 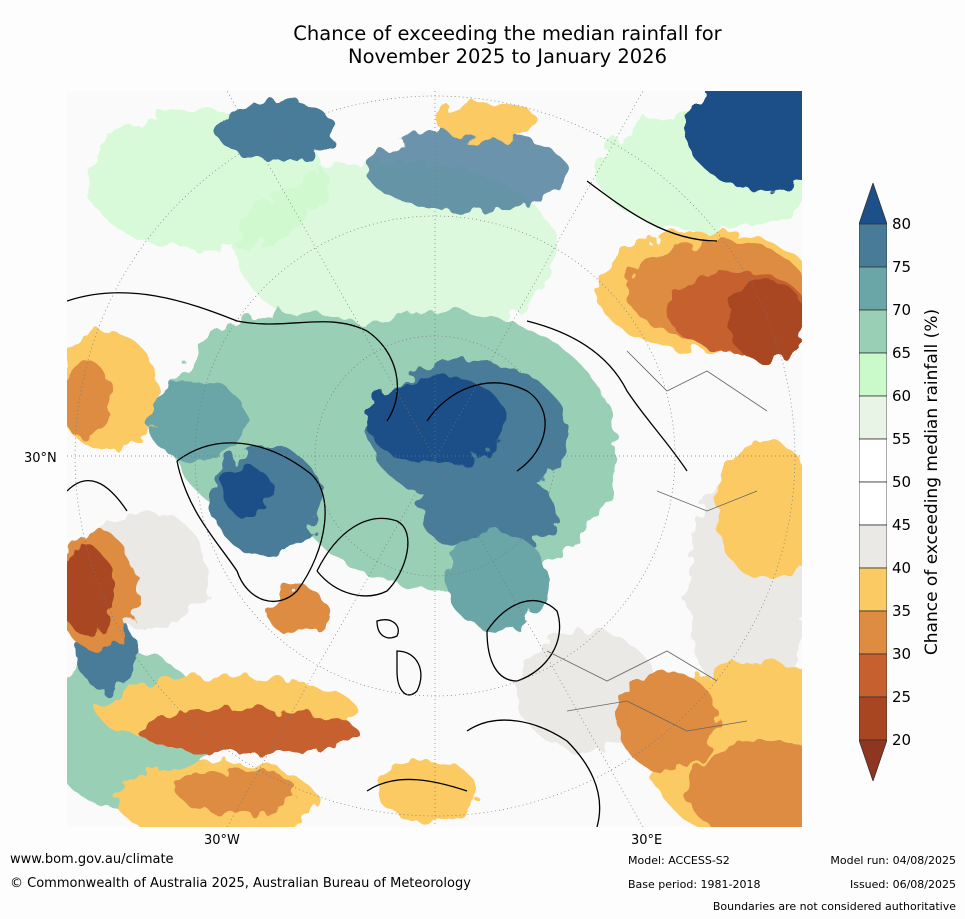 I want to click on colorbar-tick-70: 70, so click(x=902, y=310).